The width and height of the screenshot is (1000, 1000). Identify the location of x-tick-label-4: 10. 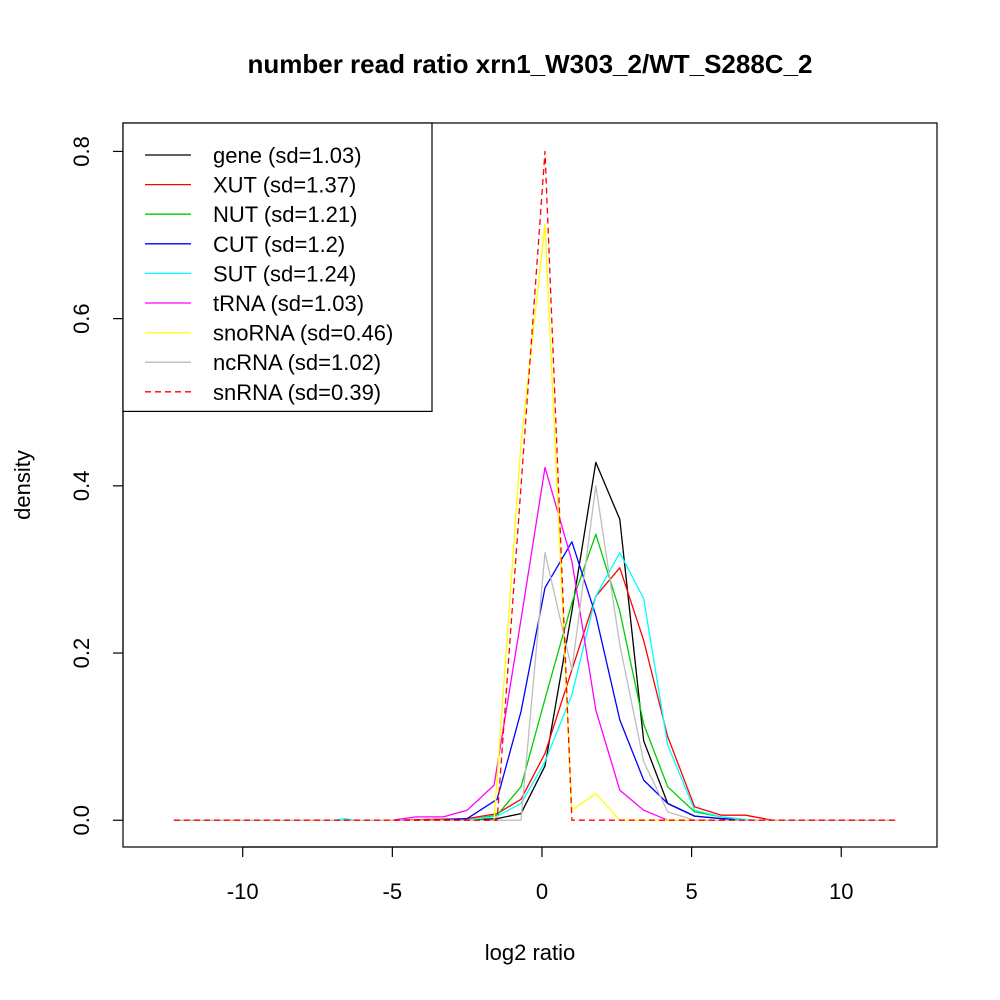
(841, 891).